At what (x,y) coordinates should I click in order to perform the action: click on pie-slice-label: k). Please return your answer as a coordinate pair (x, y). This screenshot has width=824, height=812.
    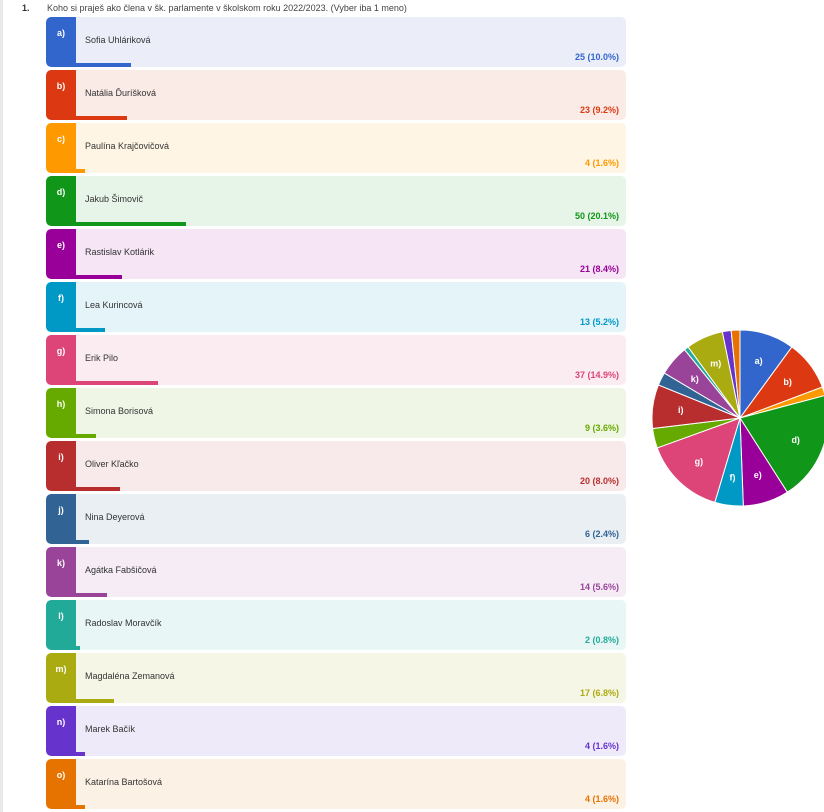
    Looking at the image, I should click on (695, 379).